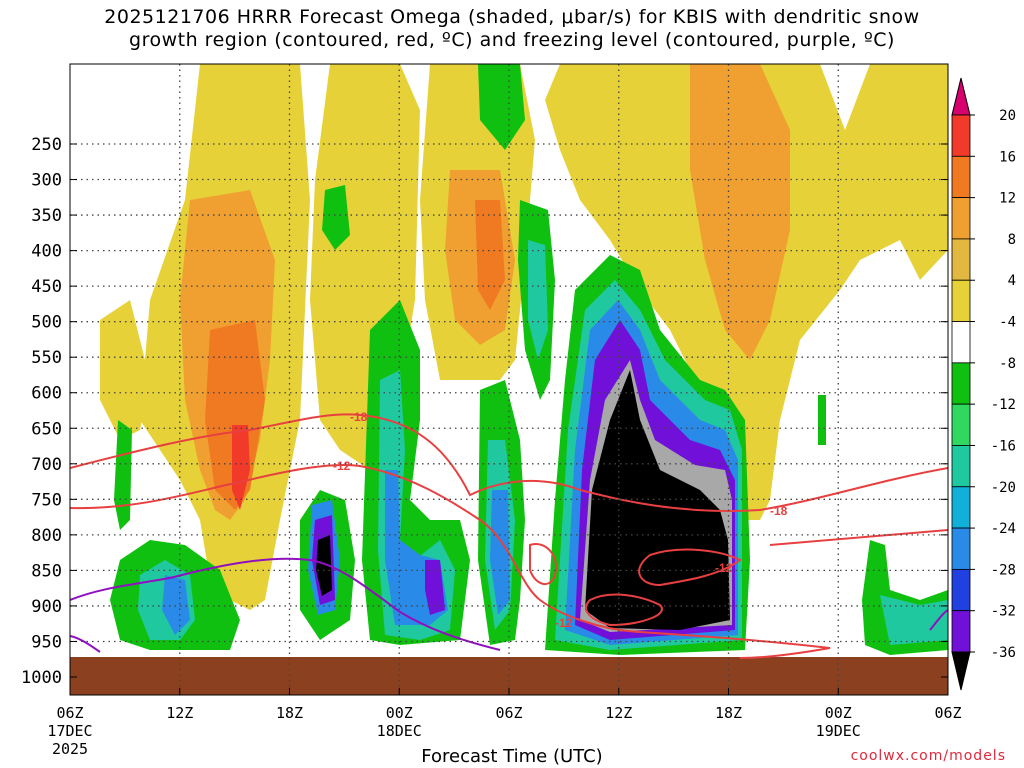 This screenshot has height=768, width=1024. Describe the element at coordinates (69, 731) in the screenshot. I see `x-tick-date: 17DEC` at that location.